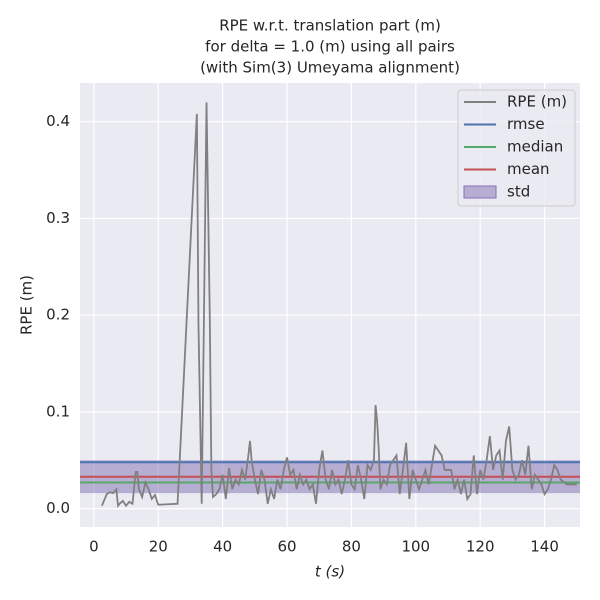 This screenshot has width=600, height=600. I want to click on x-tick-label: 60, so click(286, 547).